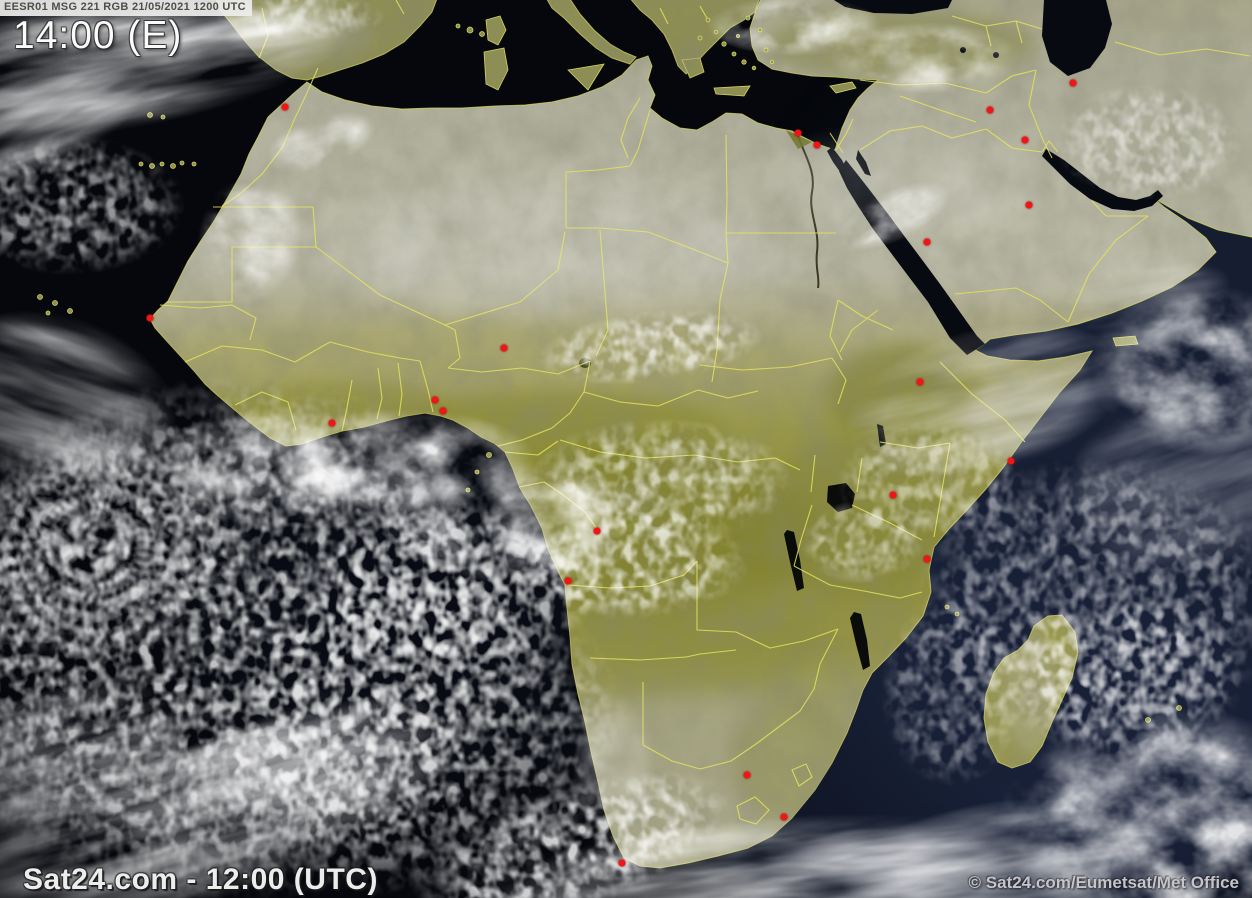  Describe the element at coordinates (586, 77) in the screenshot. I see `sicily` at that location.